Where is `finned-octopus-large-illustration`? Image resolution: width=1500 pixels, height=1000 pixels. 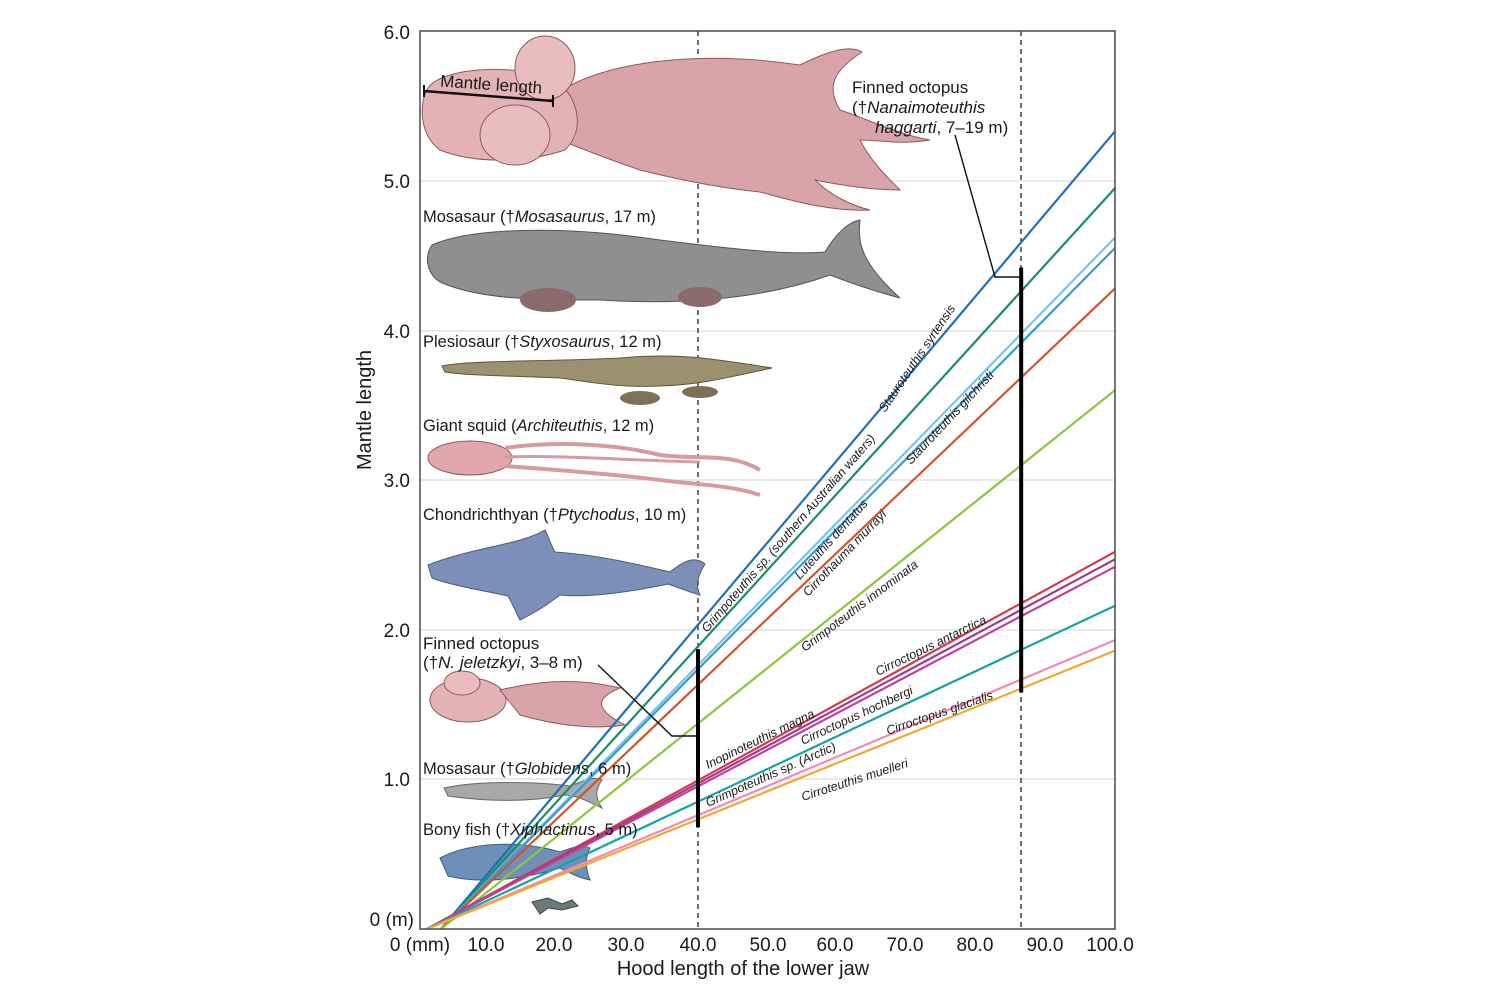 finned-octopus-large-illustration is located at coordinates (676, 123).